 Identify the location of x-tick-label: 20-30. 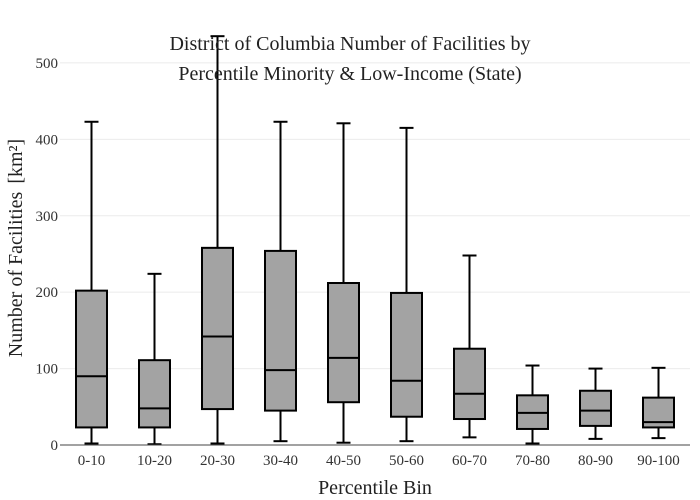
(217, 461).